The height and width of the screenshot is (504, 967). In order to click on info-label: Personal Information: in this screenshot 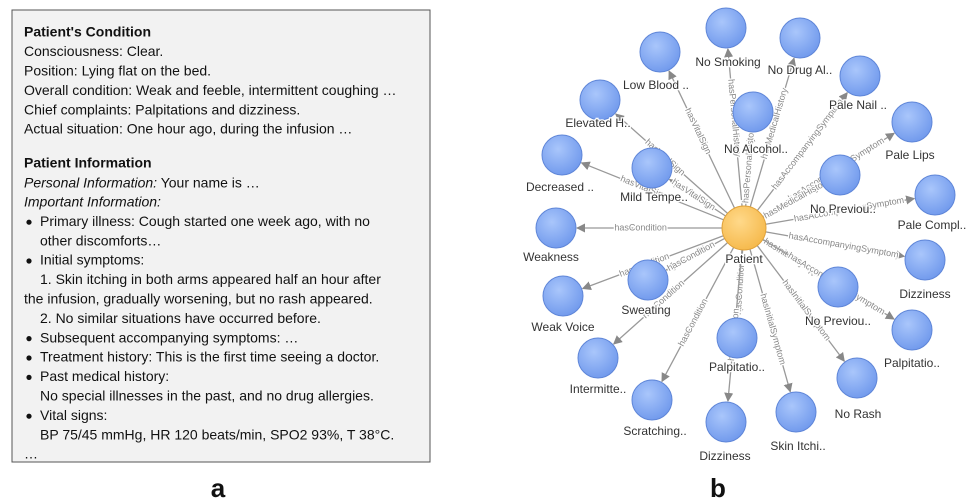, I will do `click(90, 182)`.